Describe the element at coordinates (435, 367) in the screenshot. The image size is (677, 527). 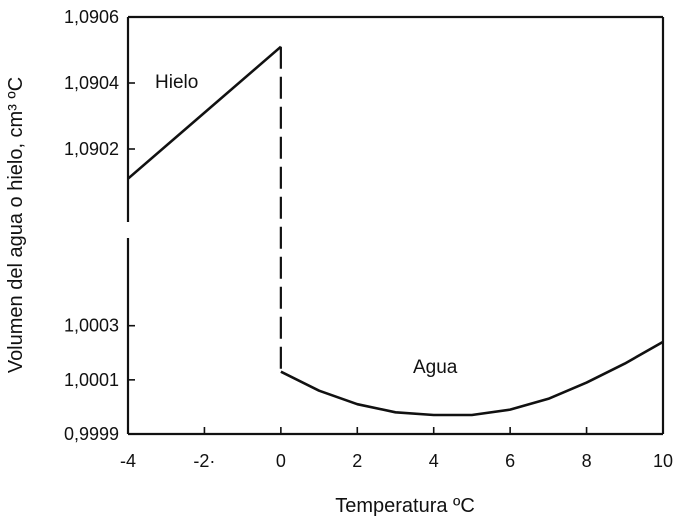
I see `annotation-agua: Agua` at that location.